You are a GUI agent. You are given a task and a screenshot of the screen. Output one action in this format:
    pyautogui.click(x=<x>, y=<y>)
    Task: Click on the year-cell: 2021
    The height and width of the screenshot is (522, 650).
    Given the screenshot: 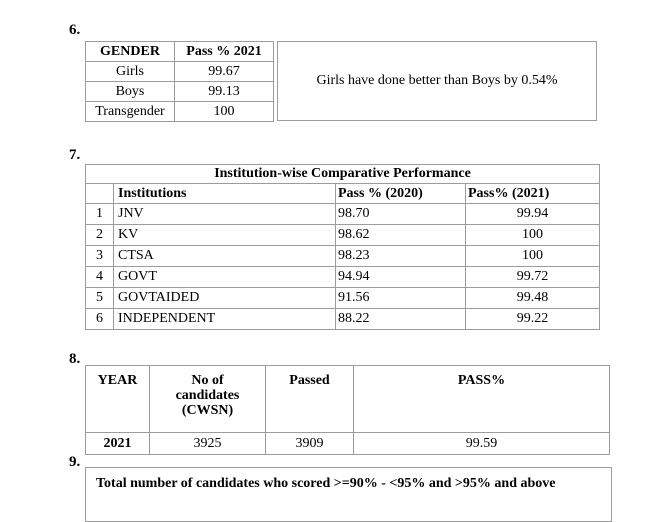 What is the action you would take?
    pyautogui.click(x=117, y=443)
    